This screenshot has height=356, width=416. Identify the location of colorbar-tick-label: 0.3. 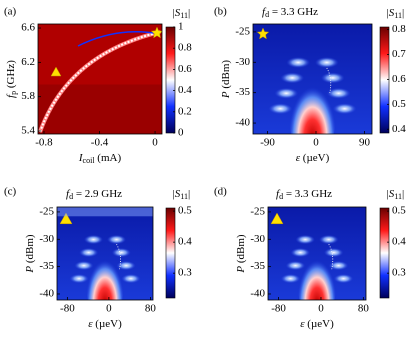
(185, 273).